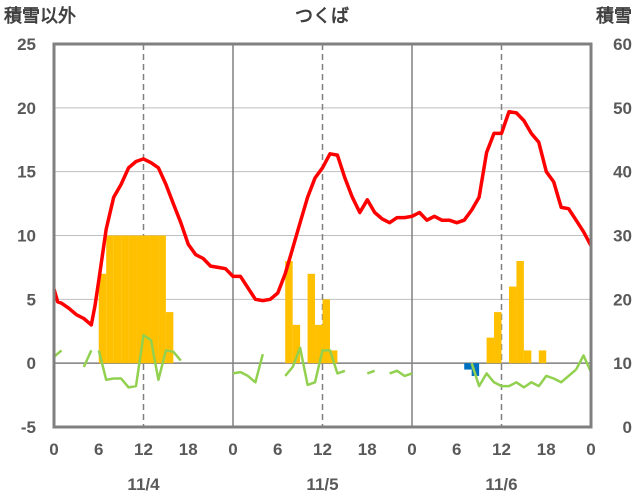  Describe the element at coordinates (622, 108) in the screenshot. I see `right-tick-label: 50` at that location.